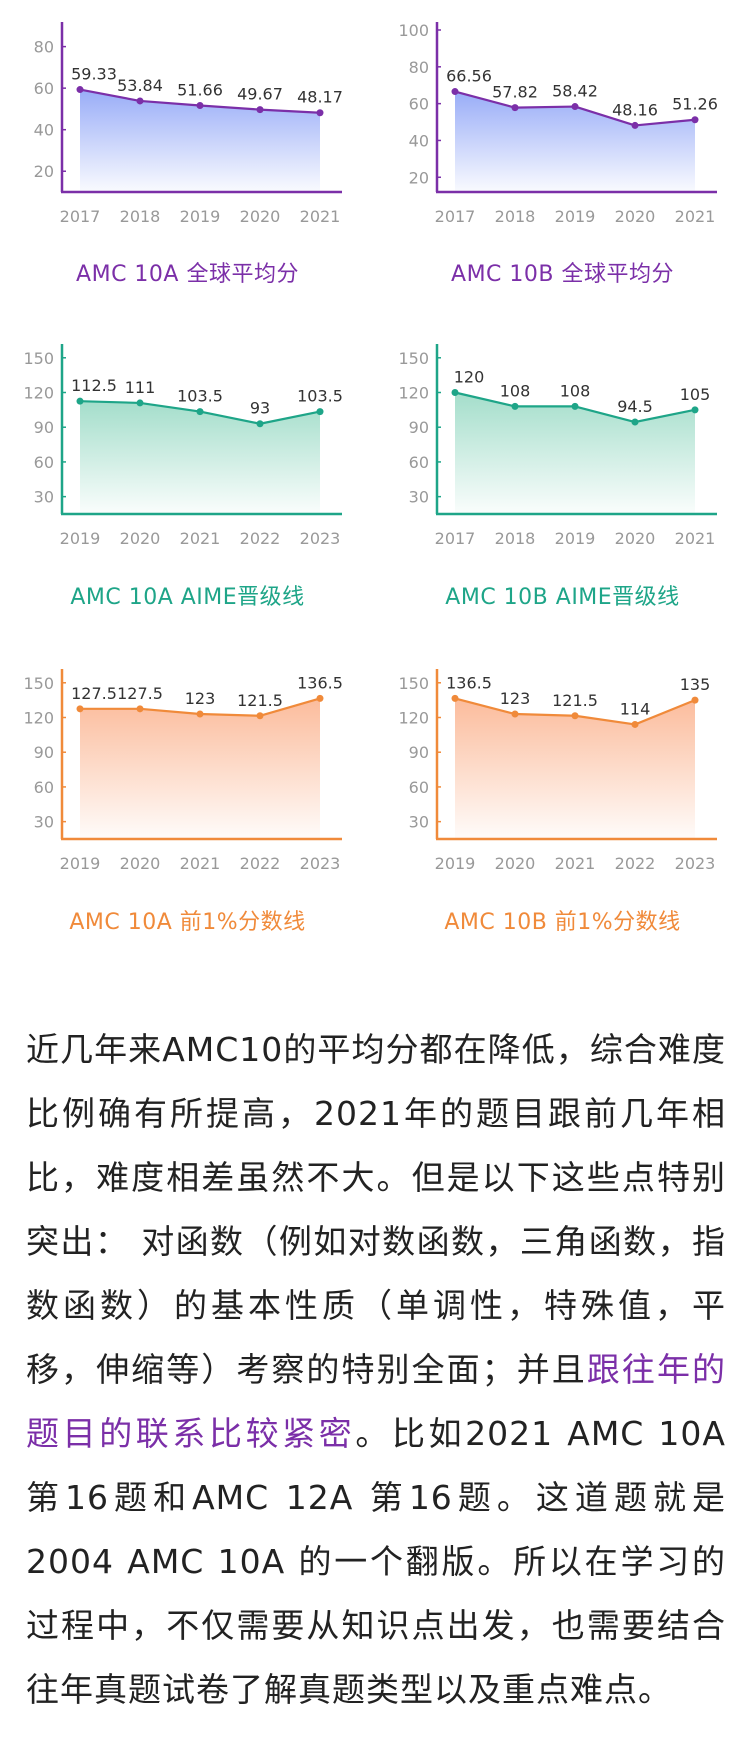 The width and height of the screenshot is (750, 1740). Describe the element at coordinates (44, 130) in the screenshot. I see `y-tick-label: 40` at that location.